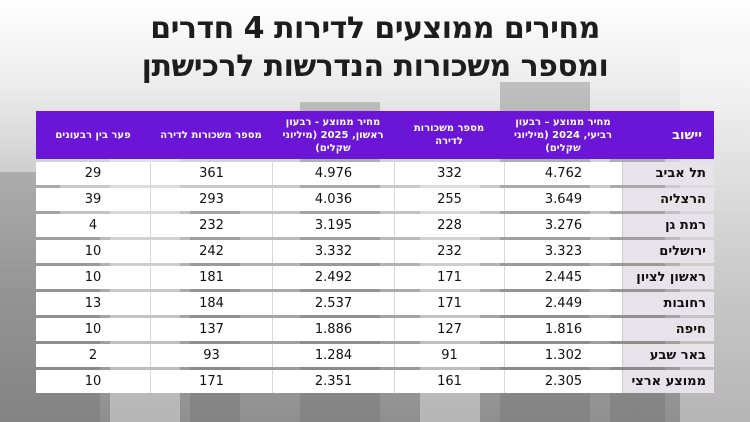  I want to click on cell-salaries-q1: 361, so click(211, 173).